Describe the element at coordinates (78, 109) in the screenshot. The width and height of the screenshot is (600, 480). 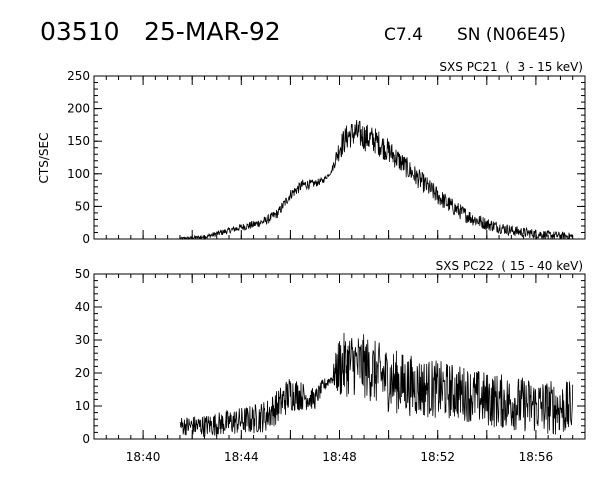
I see `y-tick-label: 200` at that location.